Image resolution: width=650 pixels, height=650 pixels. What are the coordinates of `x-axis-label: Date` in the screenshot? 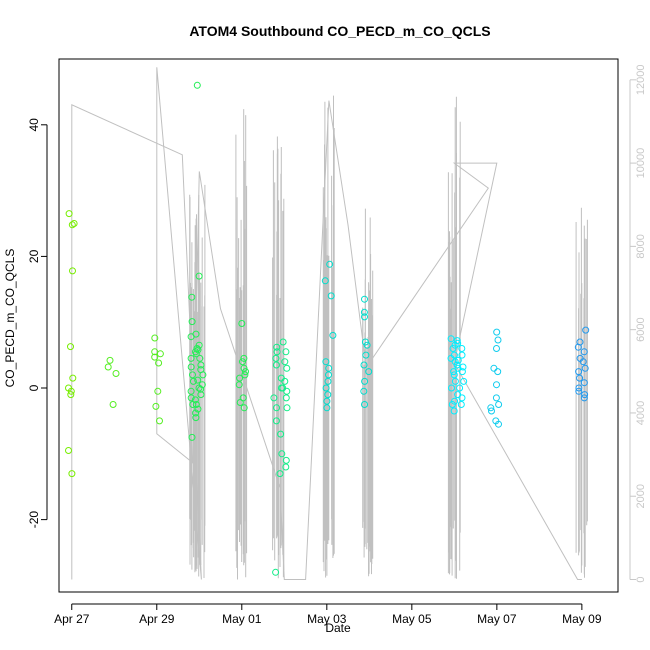 It's located at (338, 628).